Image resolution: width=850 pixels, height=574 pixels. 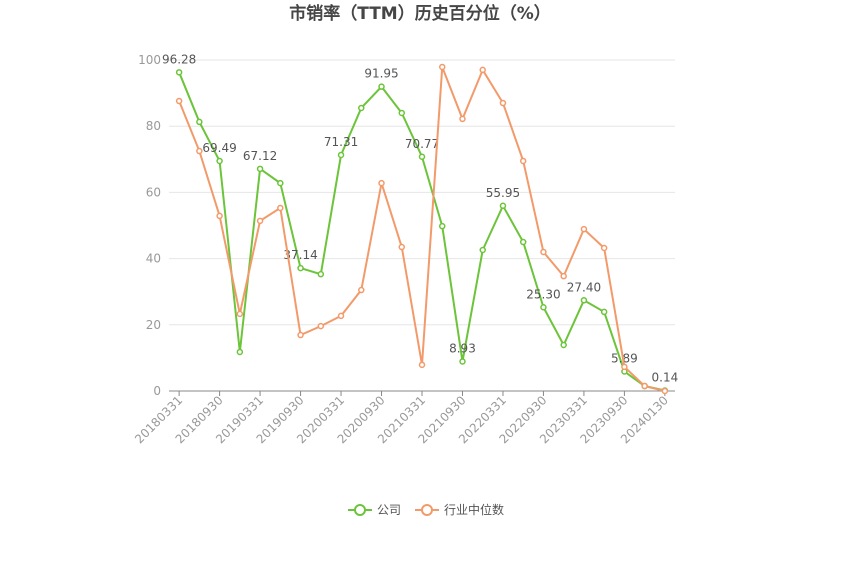 What do you see at coordinates (420, 13) in the screenshot?
I see `chart-title: 市销率（TTM）历史百分位（%）` at bounding box center [420, 13].